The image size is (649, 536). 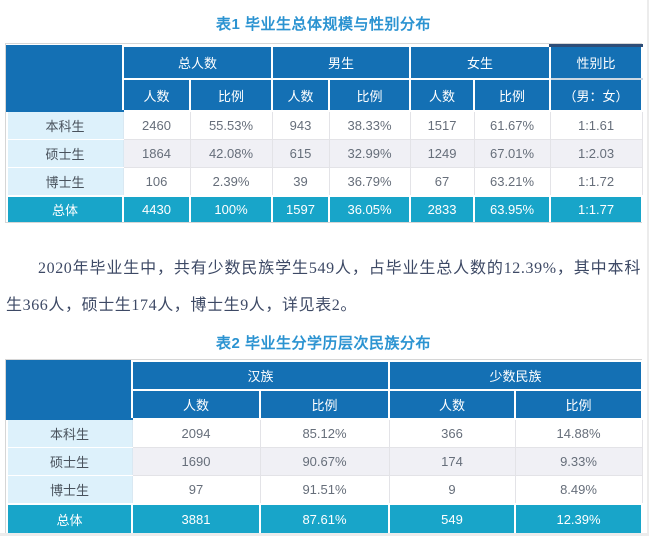 I want to click on data-cell: 9.33%, so click(x=578, y=461).